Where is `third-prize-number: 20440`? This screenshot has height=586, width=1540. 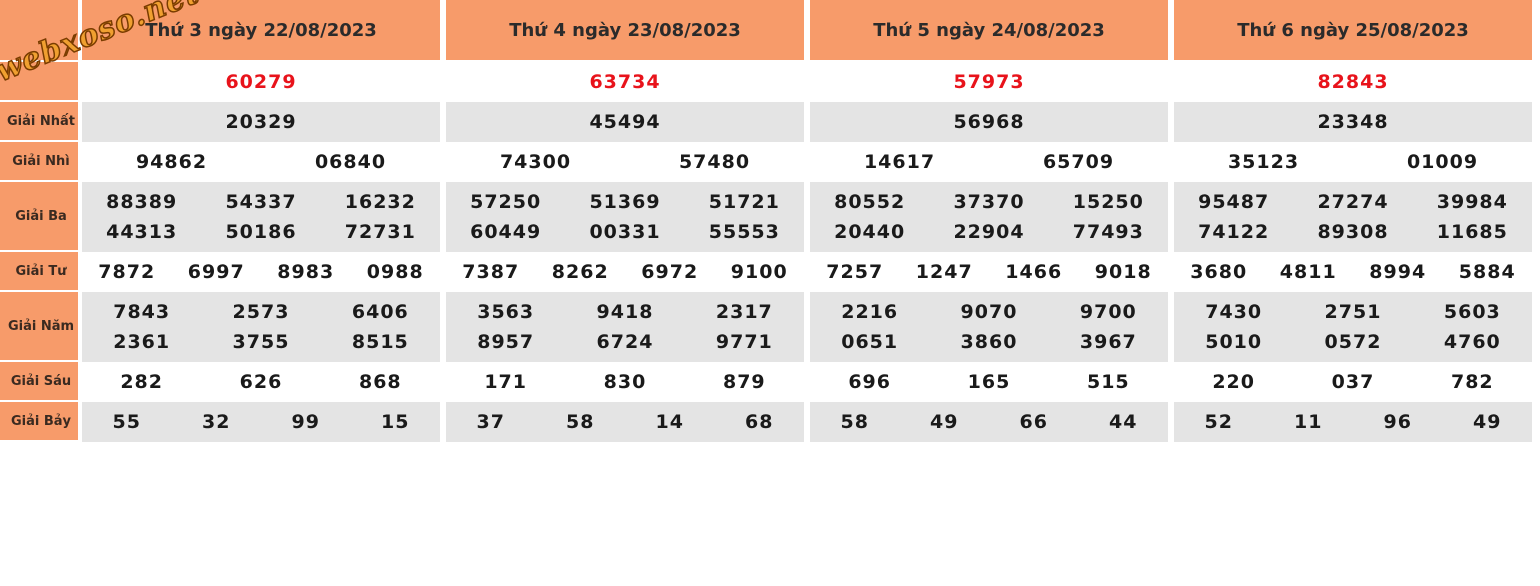
third-prize-number: 20440 is located at coordinates (870, 232).